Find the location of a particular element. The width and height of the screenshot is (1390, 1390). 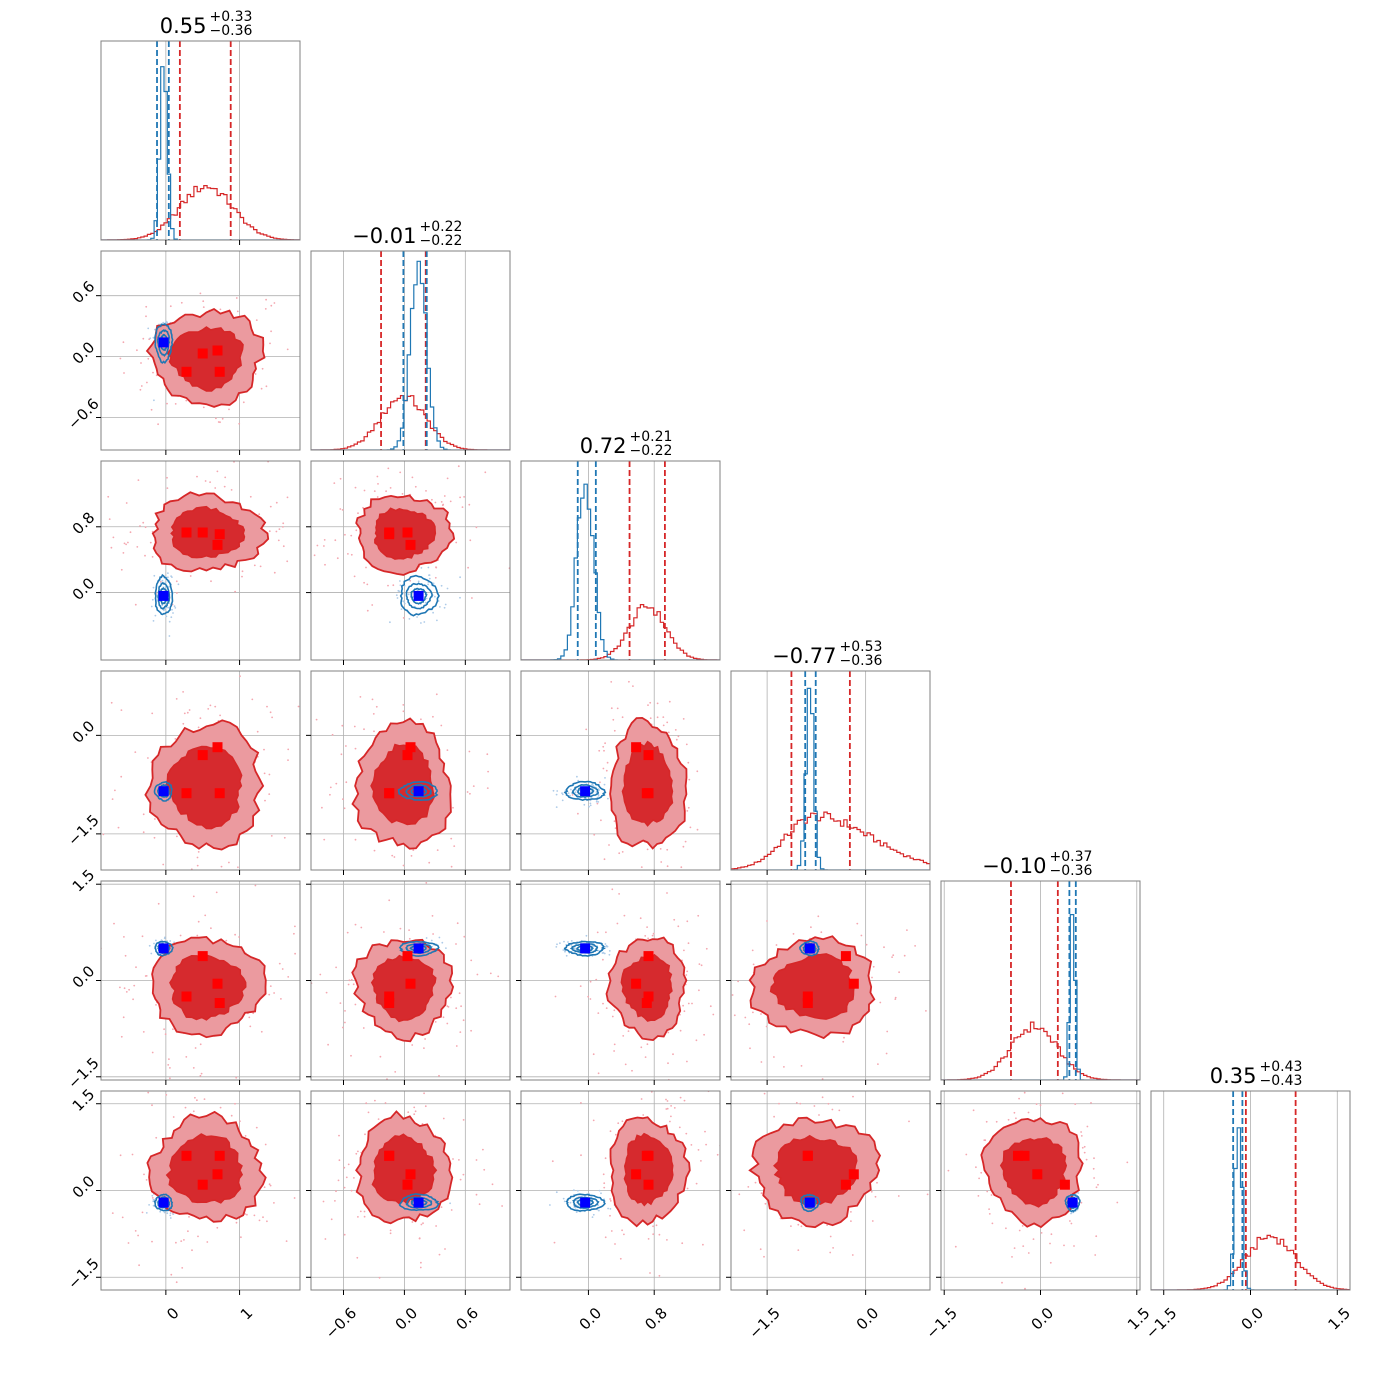

x-tick-label: 0 is located at coordinates (172, 1313).